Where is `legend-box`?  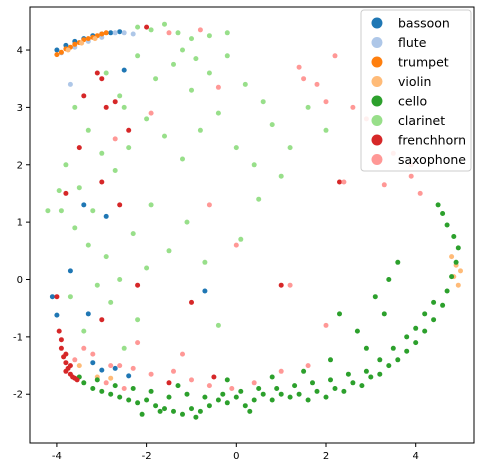
legend-box is located at coordinates (416, 90).